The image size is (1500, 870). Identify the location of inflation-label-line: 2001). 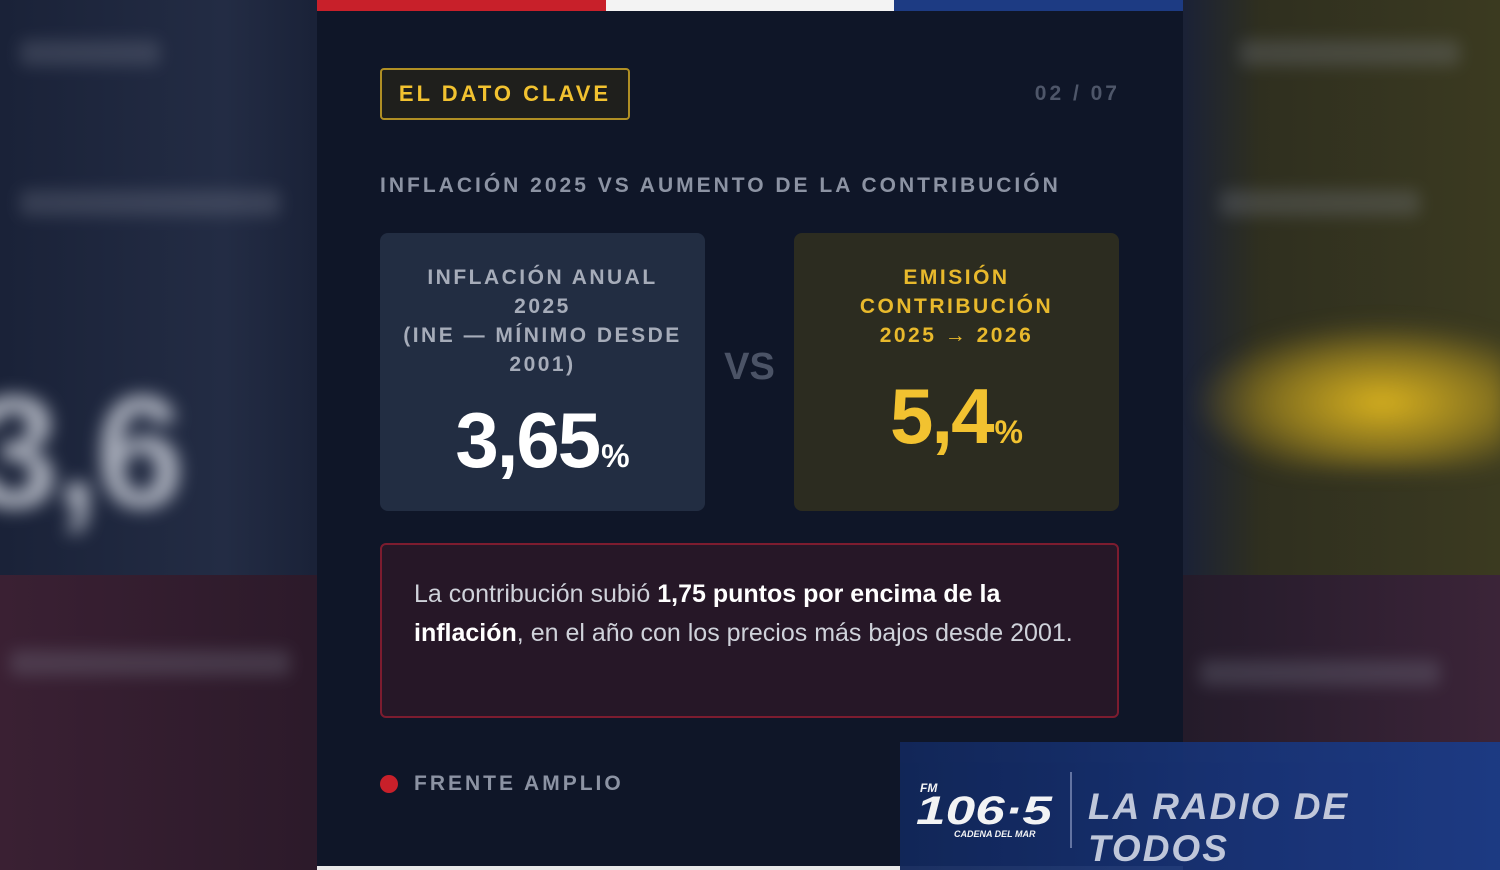
(542, 364).